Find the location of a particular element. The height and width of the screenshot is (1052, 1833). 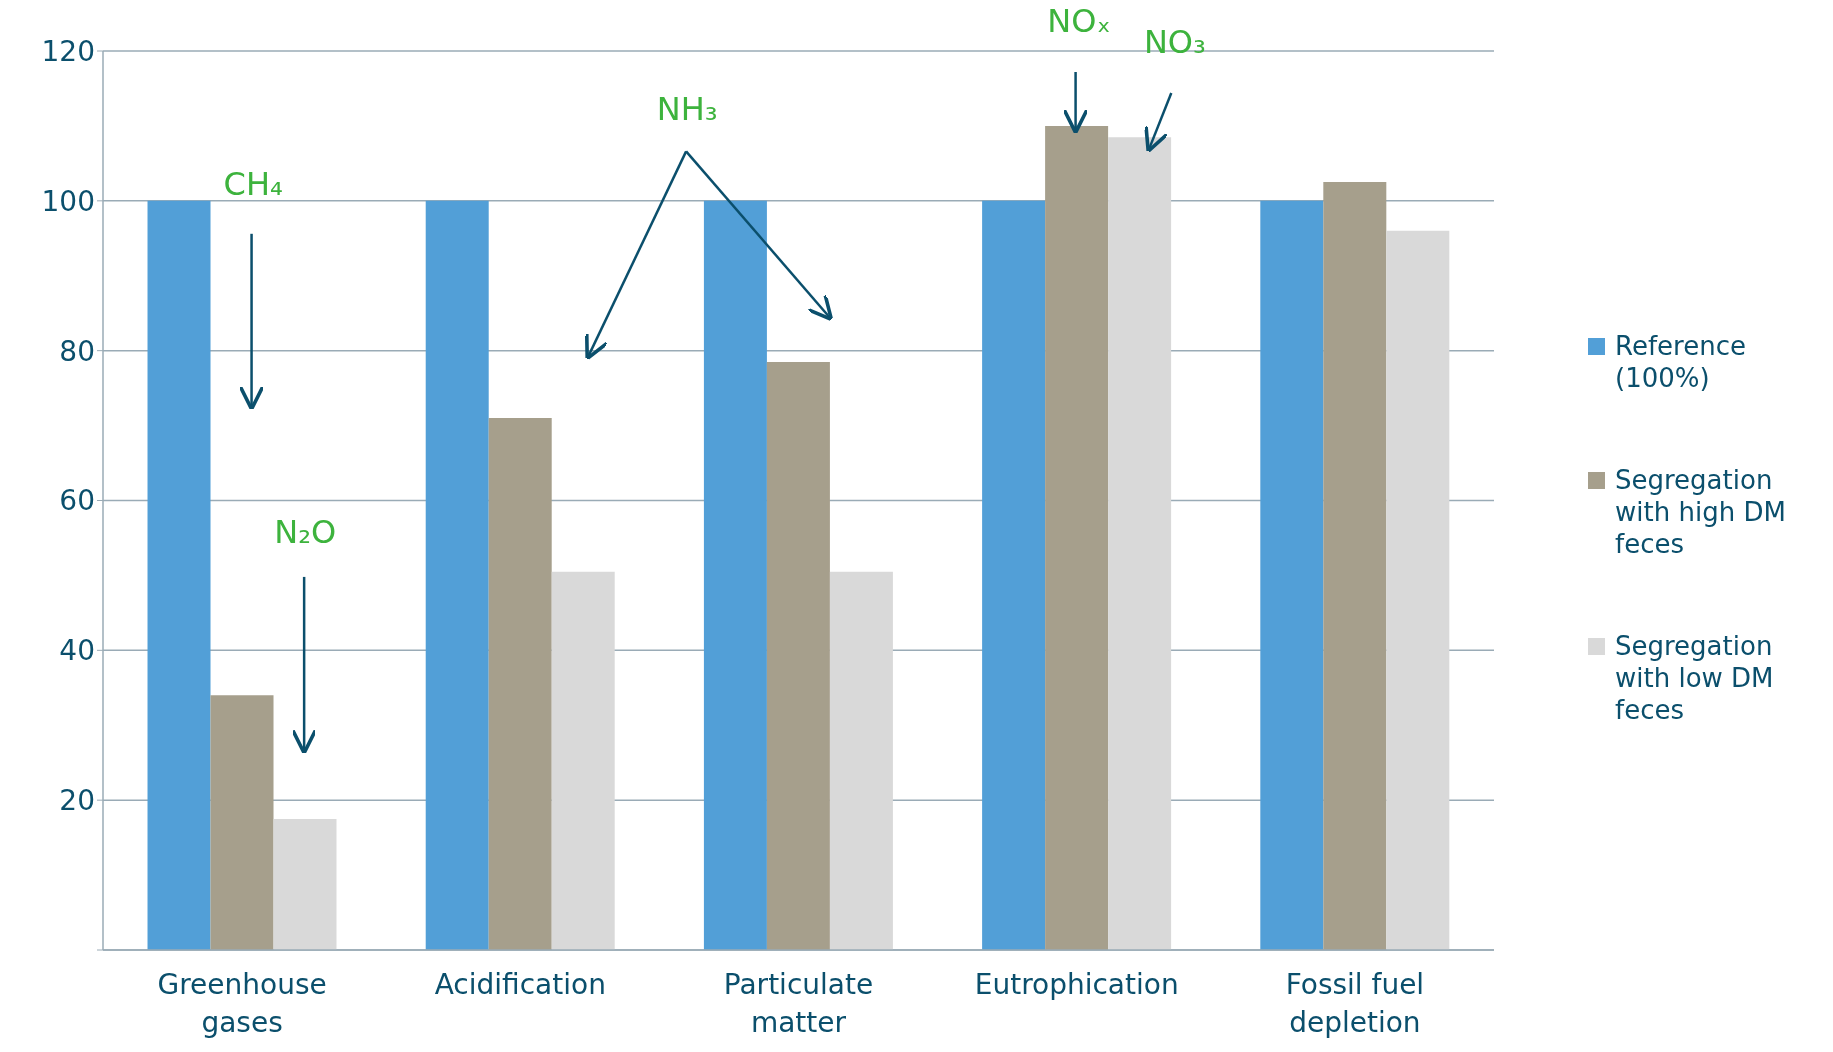

legend-label: Segregation with high DM feces is located at coordinates (1701, 512).